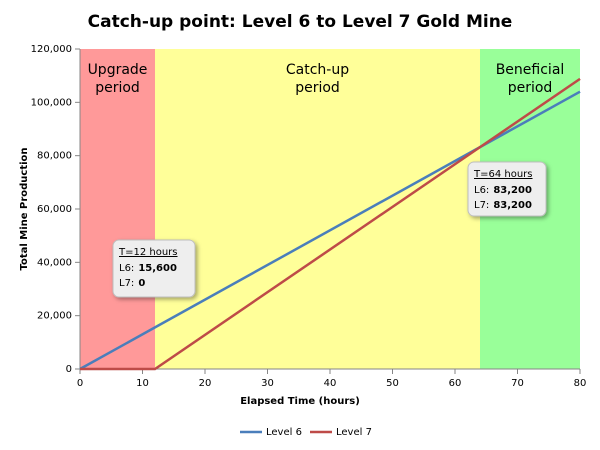 Image resolution: width=600 pixels, height=450 pixels. What do you see at coordinates (330, 383) in the screenshot?
I see `x-tick-label: 40` at bounding box center [330, 383].